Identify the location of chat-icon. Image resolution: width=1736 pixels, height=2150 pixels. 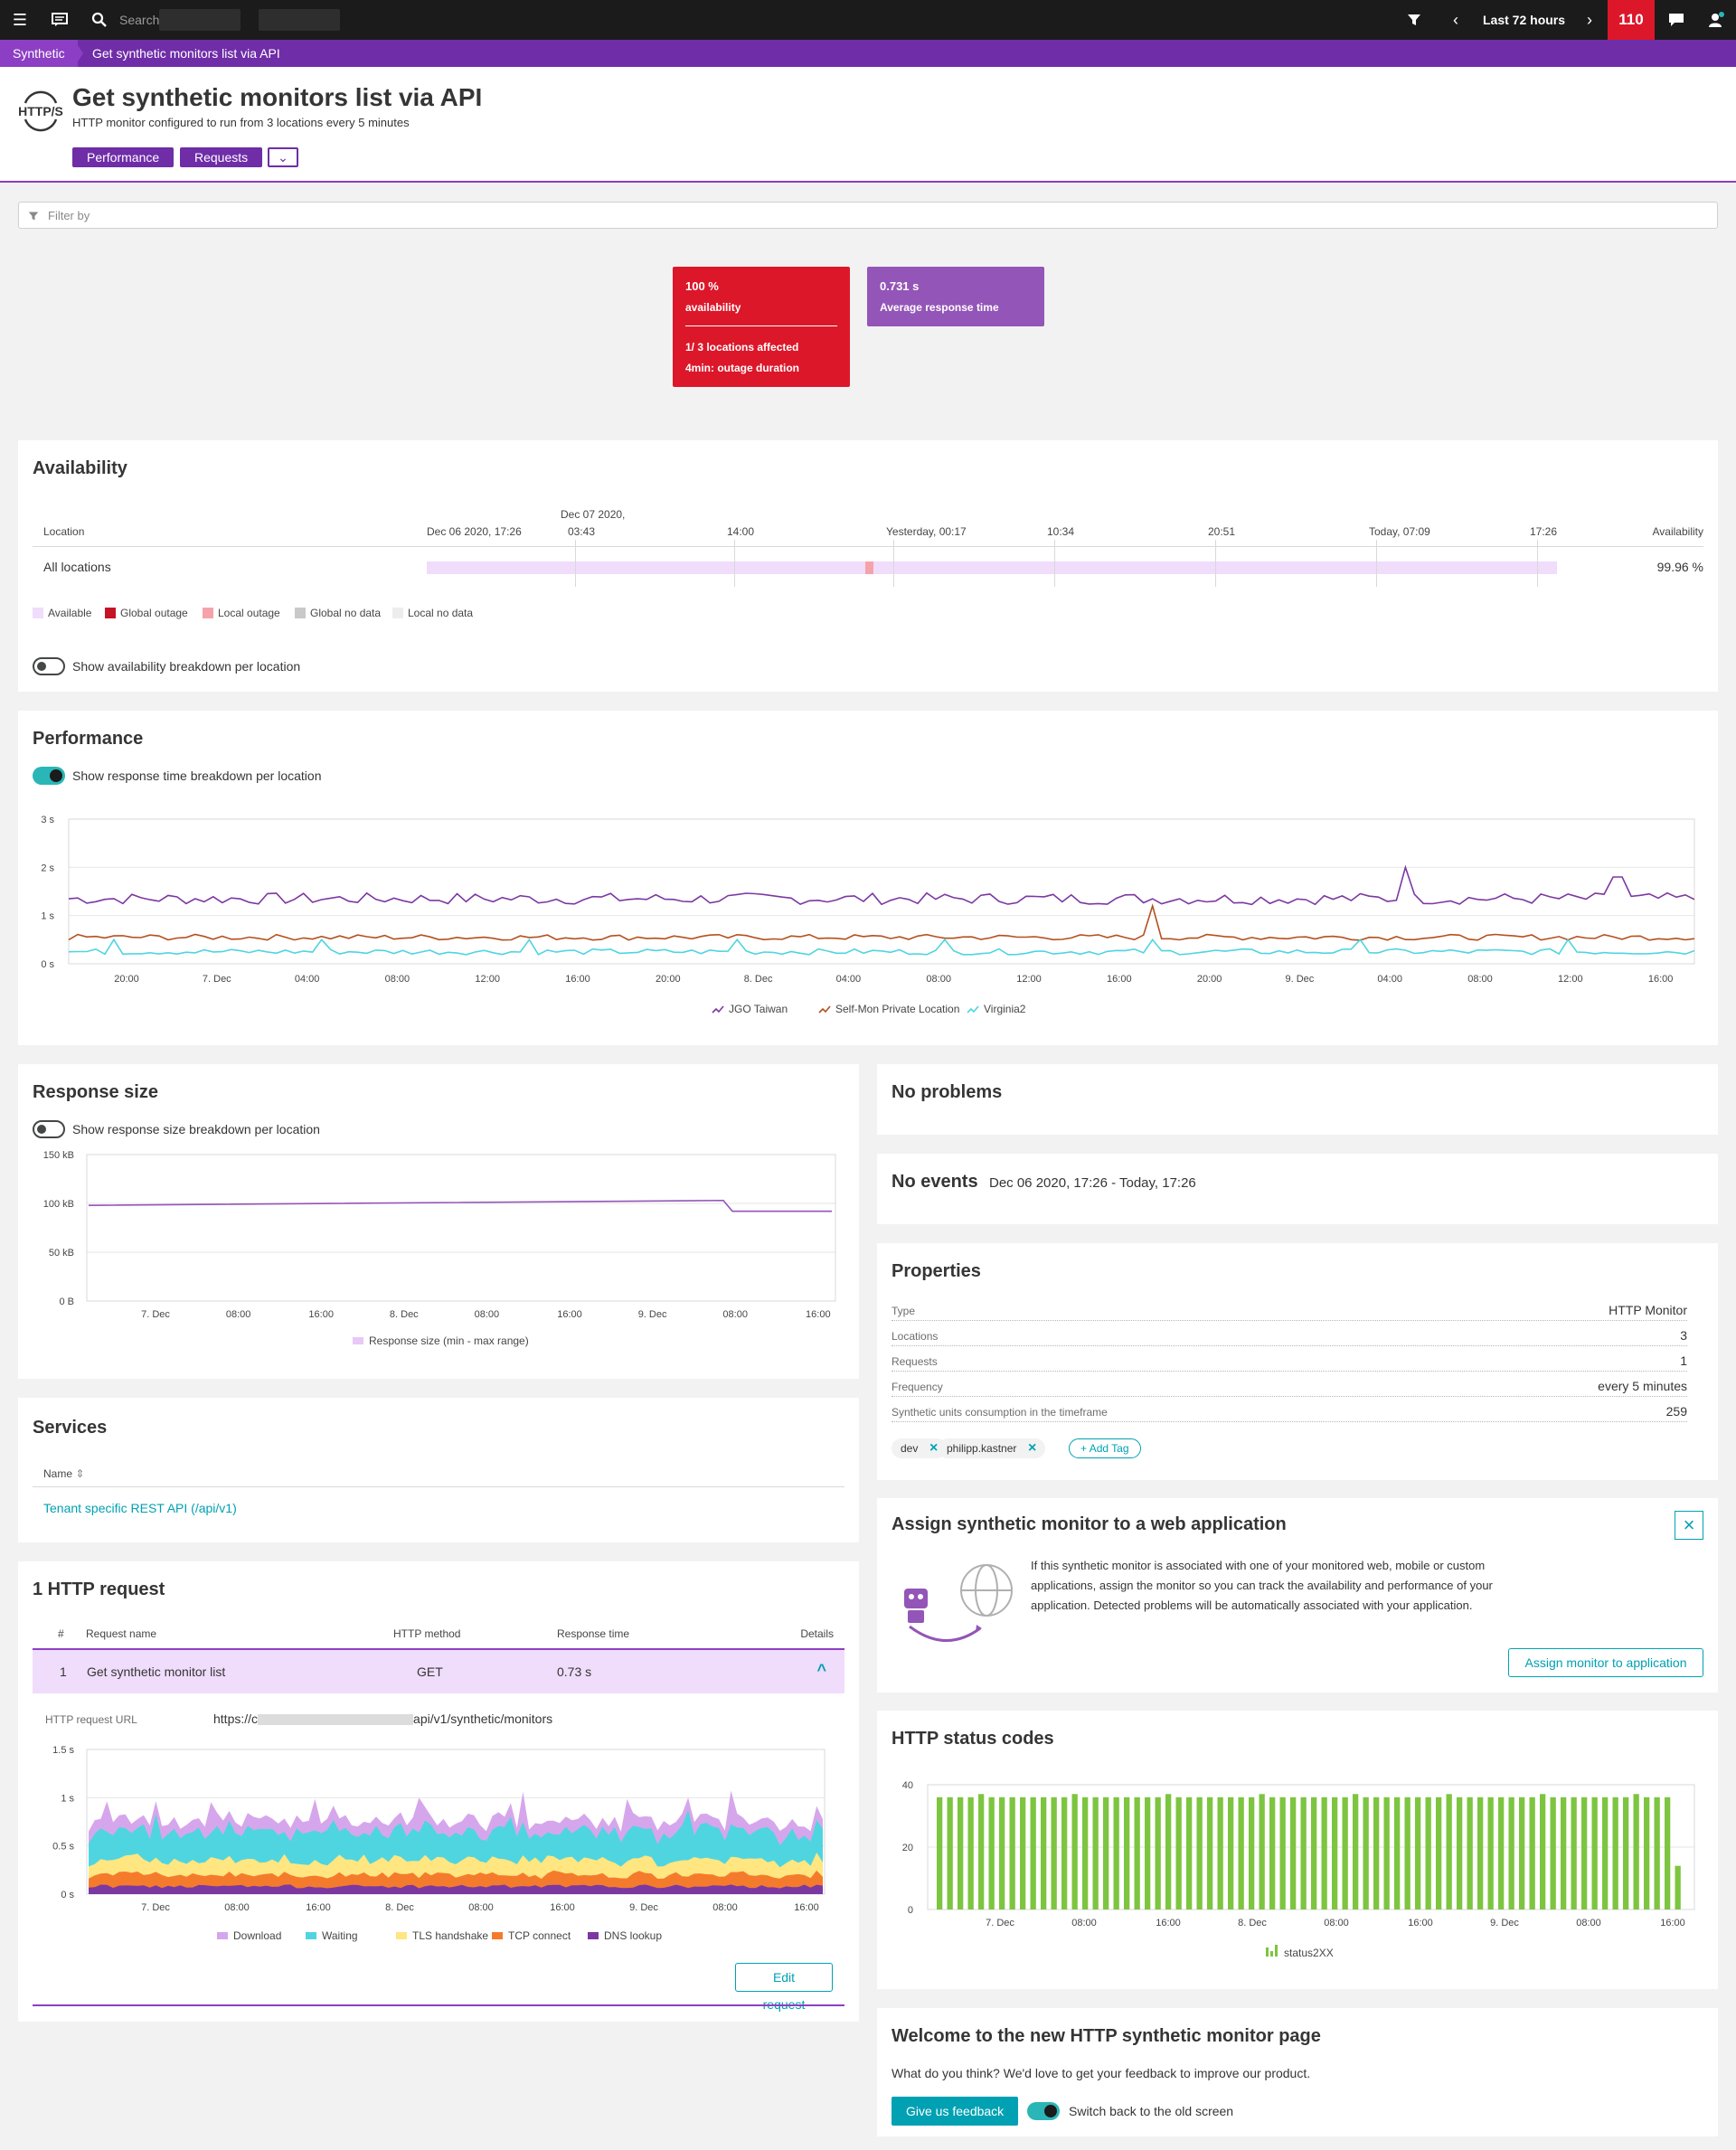
(60, 20).